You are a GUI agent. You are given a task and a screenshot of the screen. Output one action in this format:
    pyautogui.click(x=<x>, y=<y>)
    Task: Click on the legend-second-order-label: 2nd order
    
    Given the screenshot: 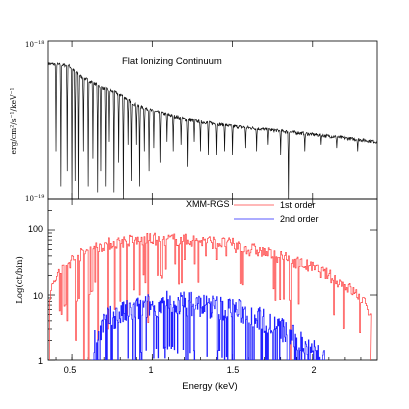 What is the action you would take?
    pyautogui.click(x=299, y=219)
    